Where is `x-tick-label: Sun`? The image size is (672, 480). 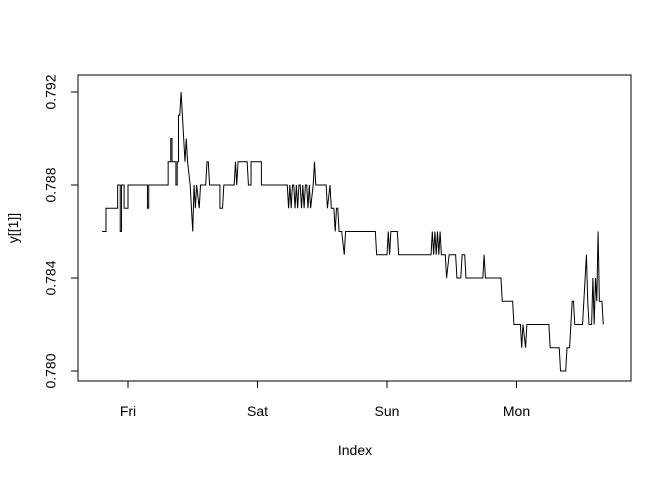
x-tick-label: Sun is located at coordinates (387, 411).